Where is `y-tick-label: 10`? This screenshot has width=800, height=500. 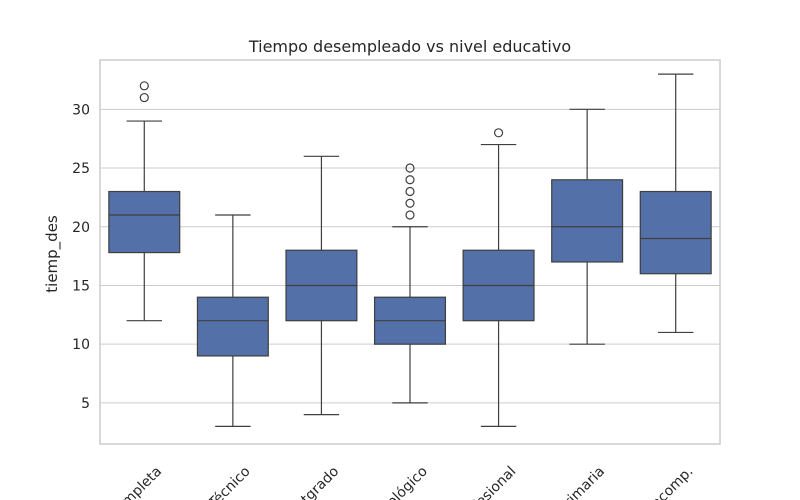
y-tick-label: 10 is located at coordinates (81, 345).